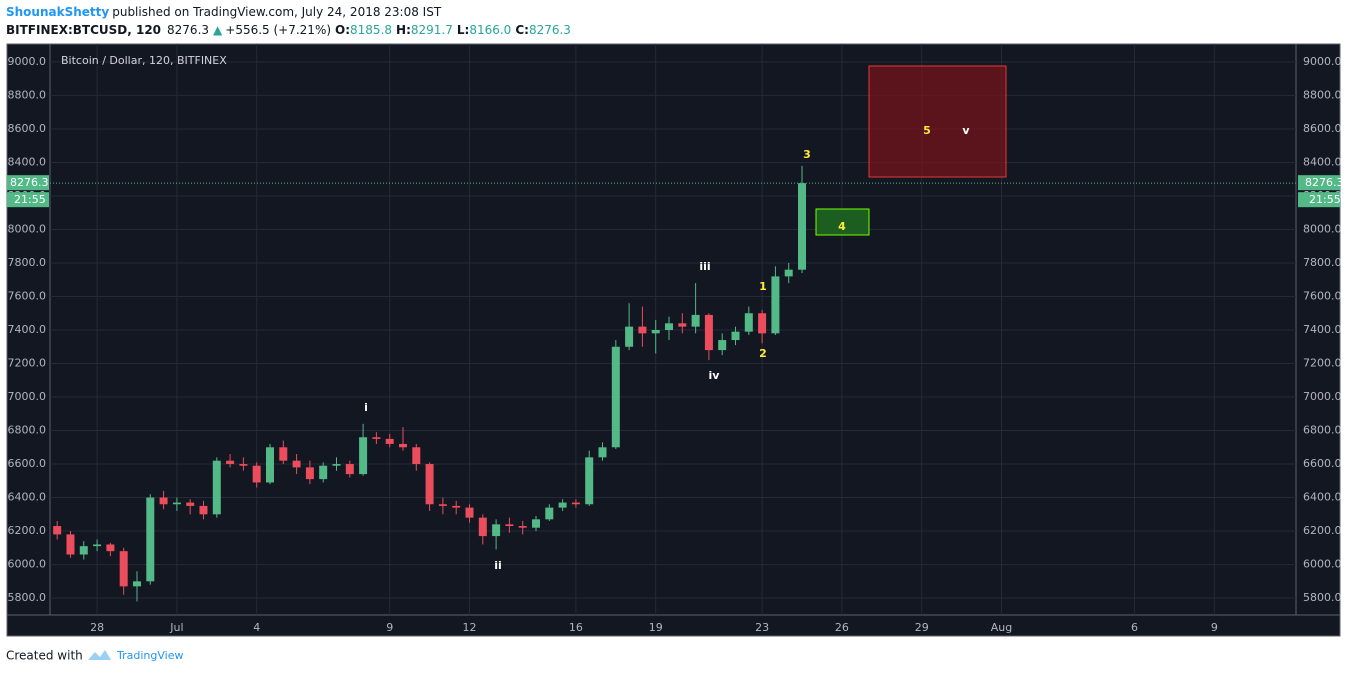 The image size is (1348, 673). What do you see at coordinates (498, 565) in the screenshot?
I see `wave-label: ii` at bounding box center [498, 565].